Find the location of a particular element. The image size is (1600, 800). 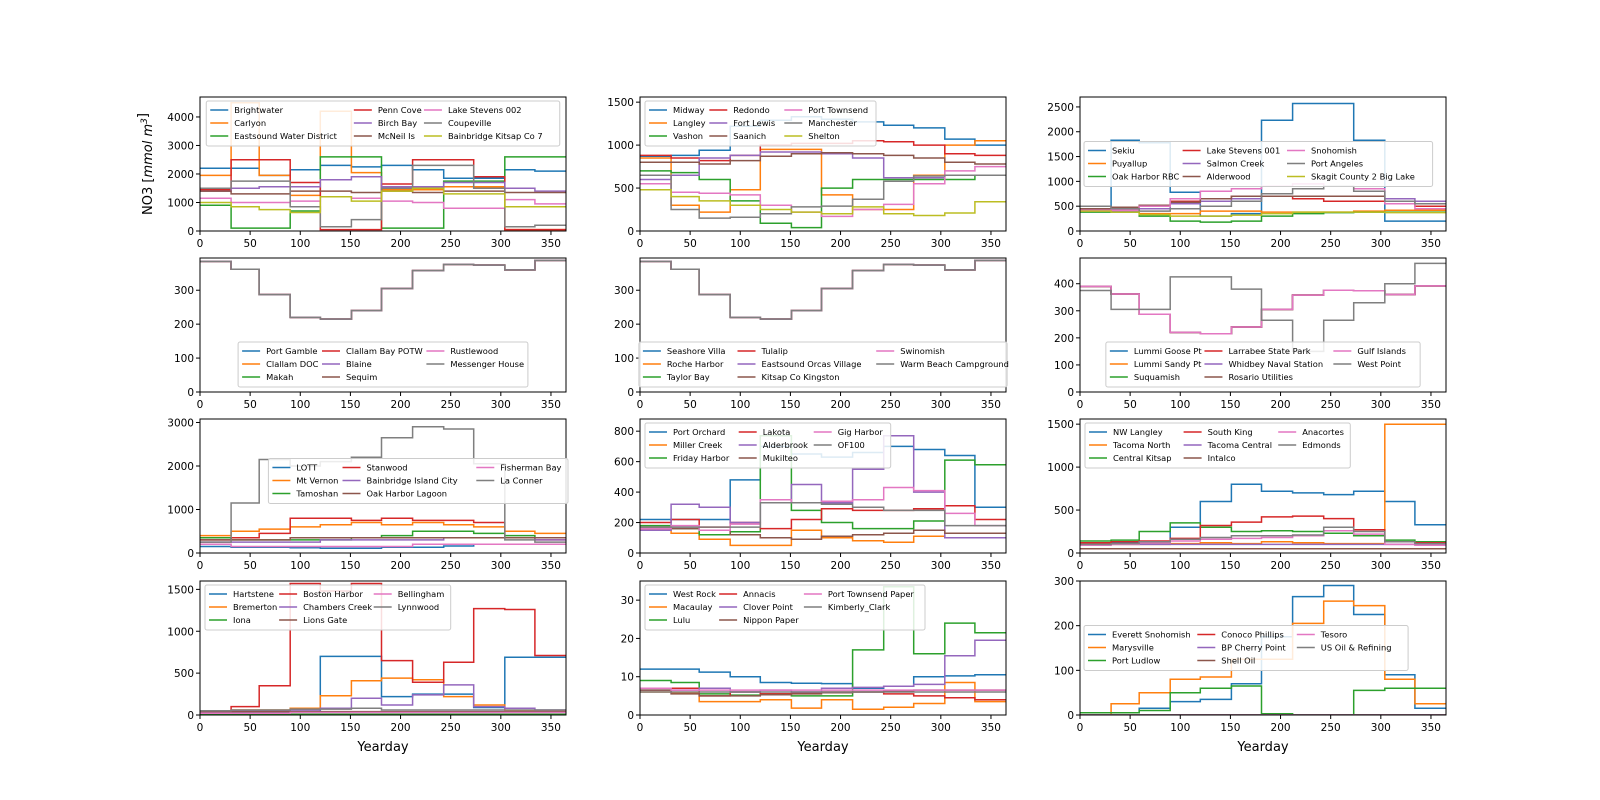

legend-entry: Tacoma North is located at coordinates (1141, 445).